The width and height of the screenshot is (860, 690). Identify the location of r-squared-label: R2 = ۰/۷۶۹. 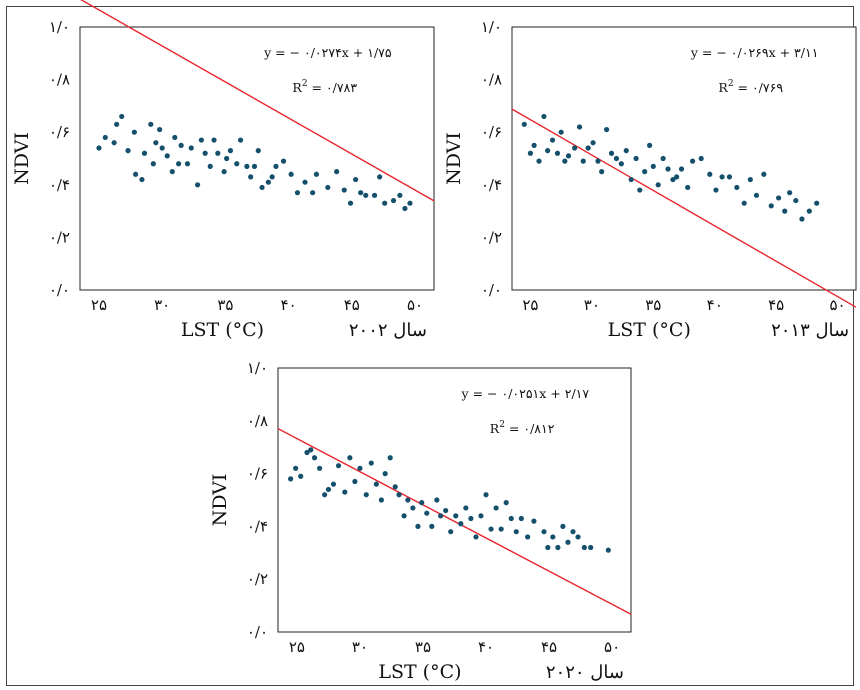
(750, 87).